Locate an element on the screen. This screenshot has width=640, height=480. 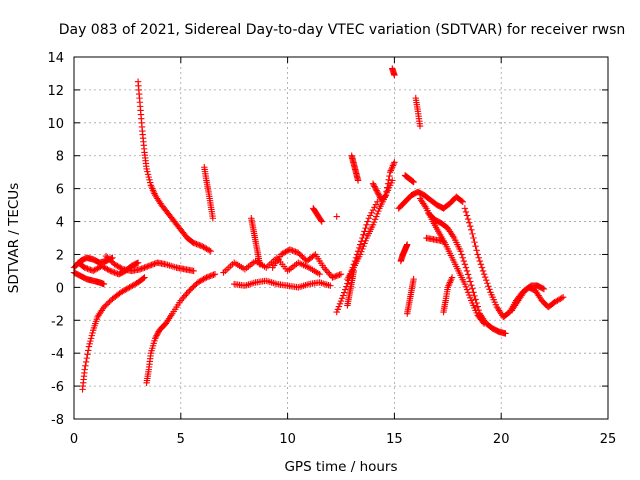
series-sat-track-k is located at coordinates (256, 241).